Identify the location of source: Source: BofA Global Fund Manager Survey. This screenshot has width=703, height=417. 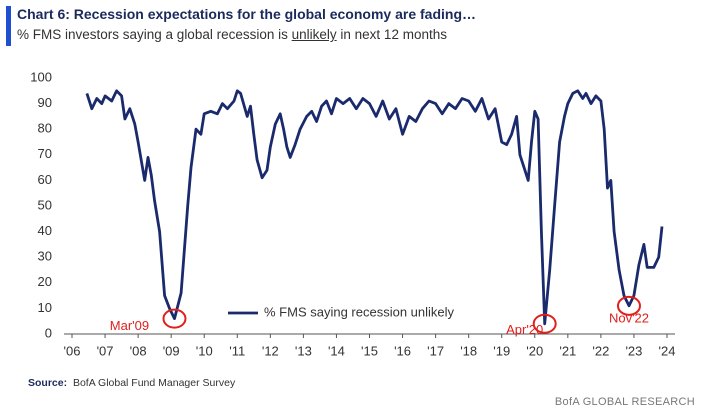
(131, 383).